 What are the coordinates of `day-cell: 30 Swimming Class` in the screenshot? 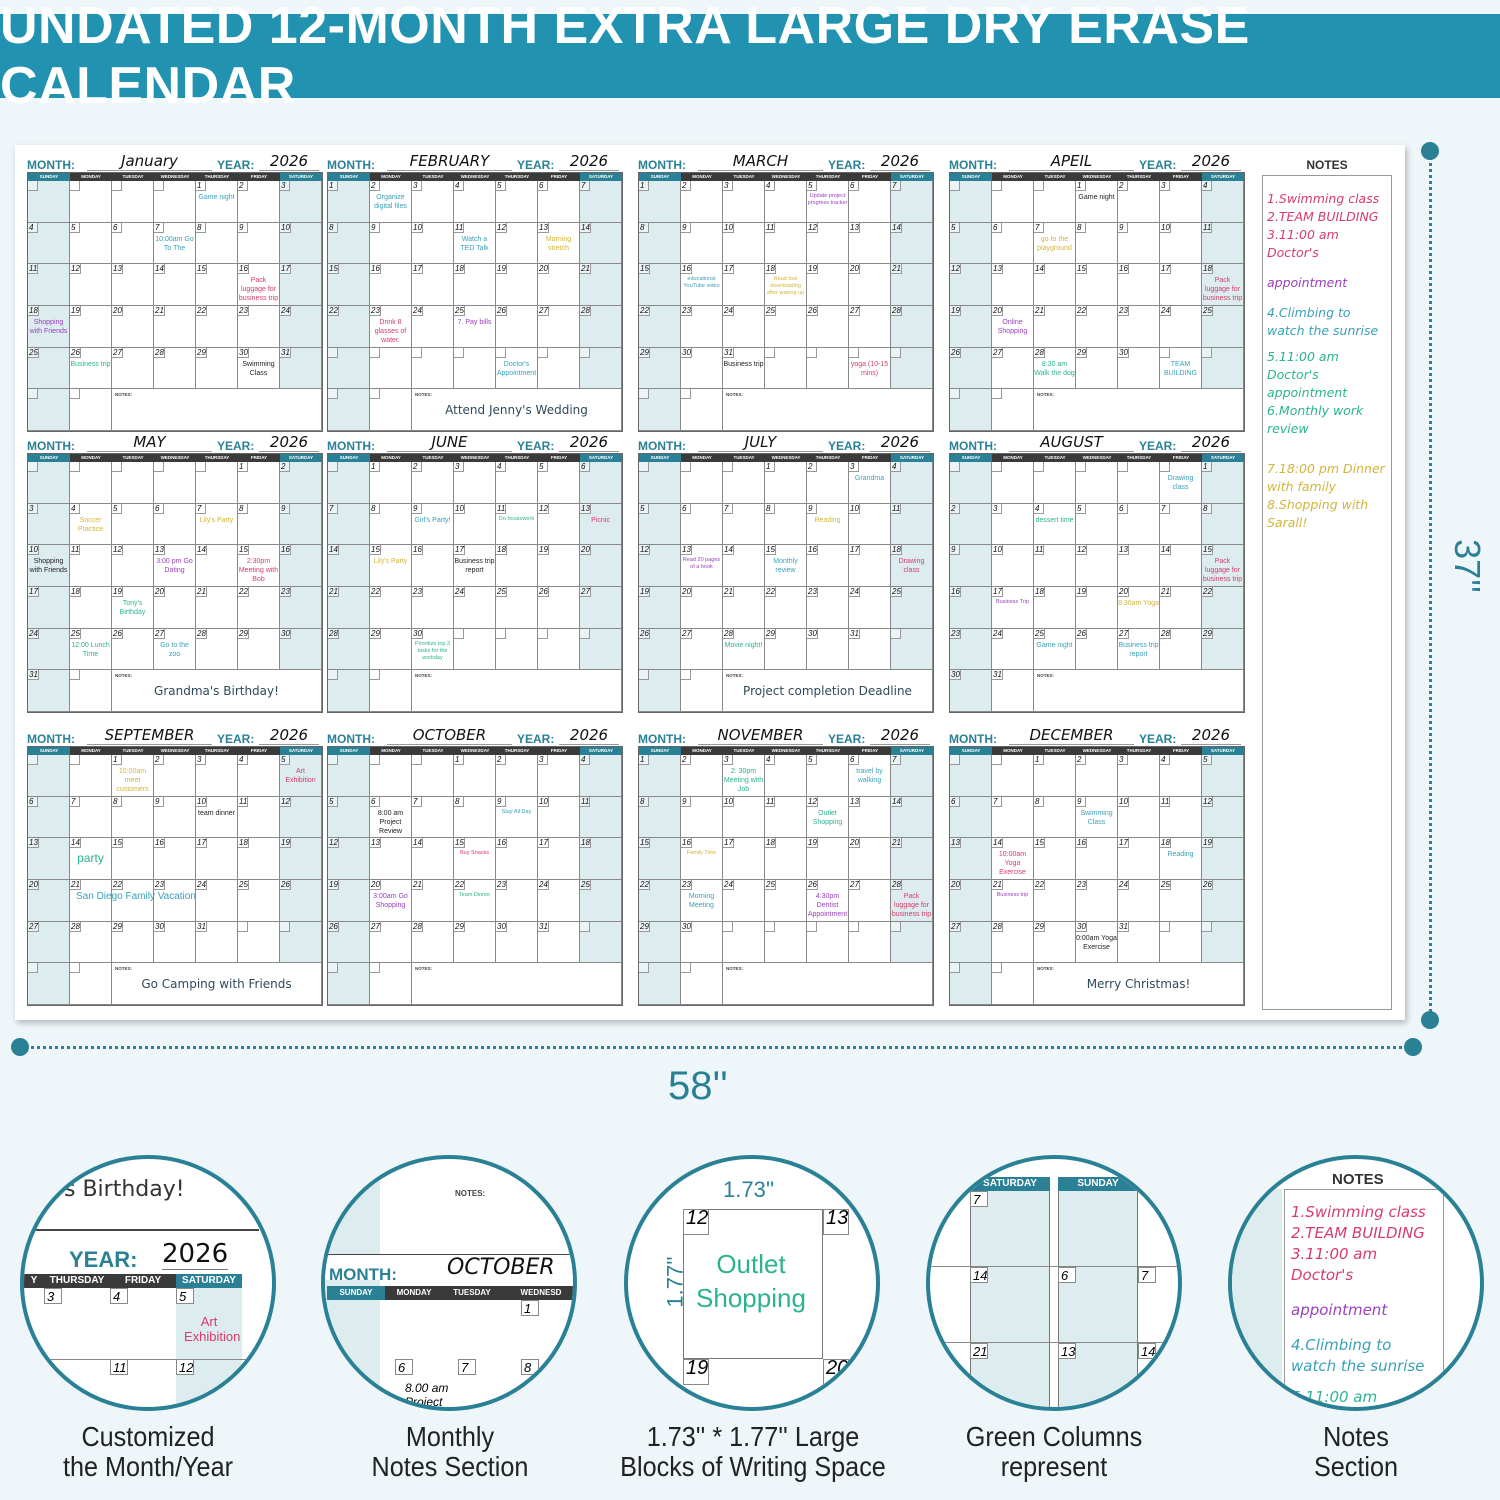 It's located at (259, 368).